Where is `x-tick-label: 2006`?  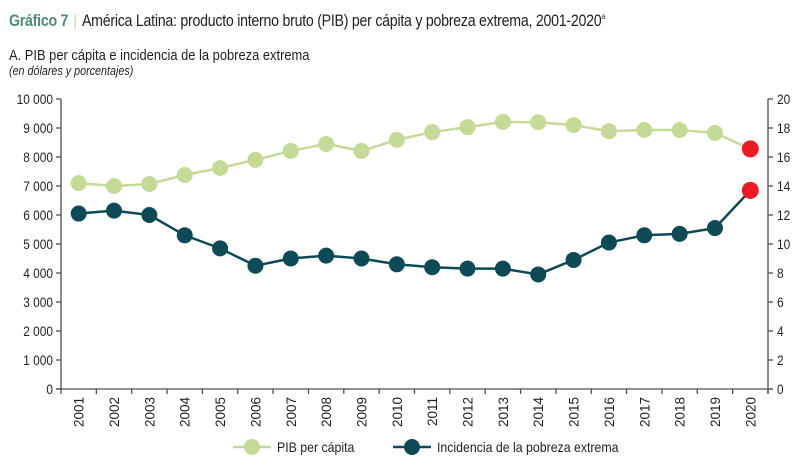
x-tick-label: 2006 is located at coordinates (255, 412).